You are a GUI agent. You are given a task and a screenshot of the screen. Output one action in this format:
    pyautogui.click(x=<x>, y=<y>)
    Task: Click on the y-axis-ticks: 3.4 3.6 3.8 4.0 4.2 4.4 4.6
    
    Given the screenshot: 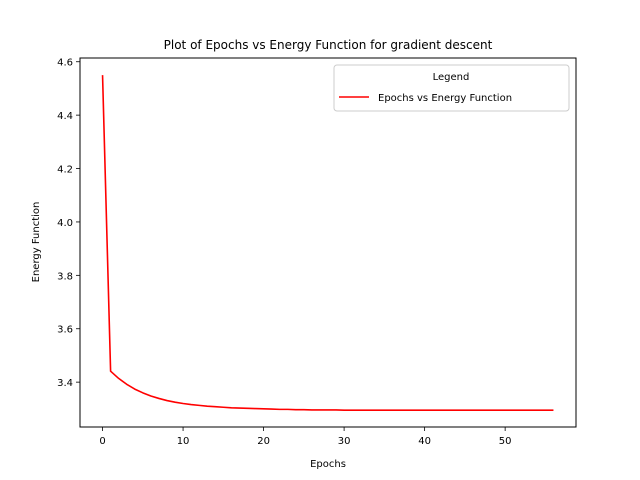 What is the action you would take?
    pyautogui.click(x=68, y=223)
    